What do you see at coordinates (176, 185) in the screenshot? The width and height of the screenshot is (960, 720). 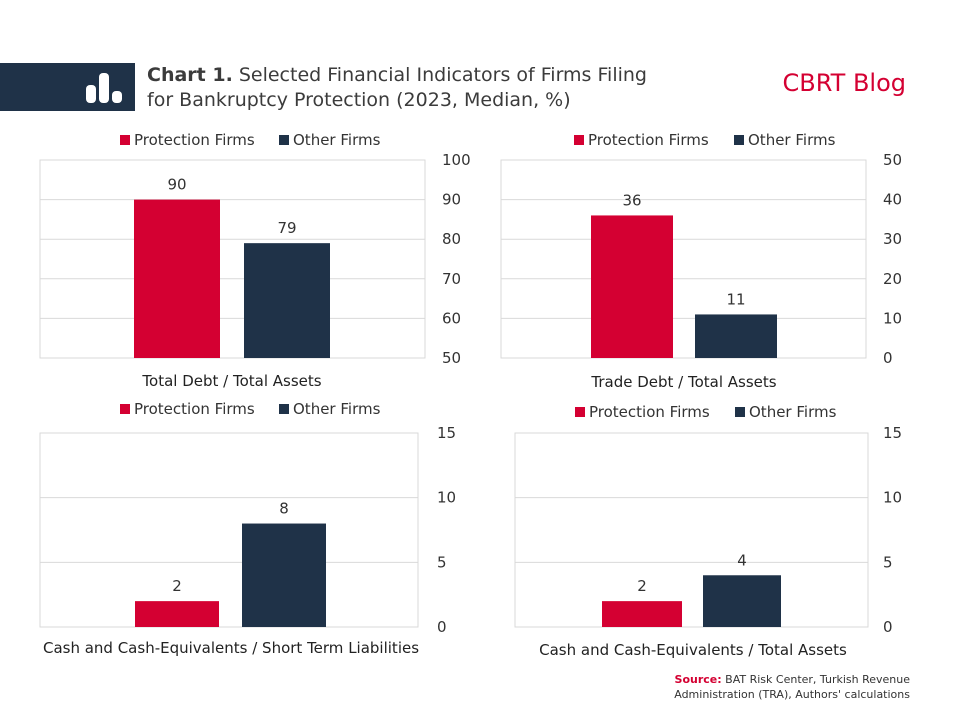 I see `data-label: 90` at bounding box center [176, 185].